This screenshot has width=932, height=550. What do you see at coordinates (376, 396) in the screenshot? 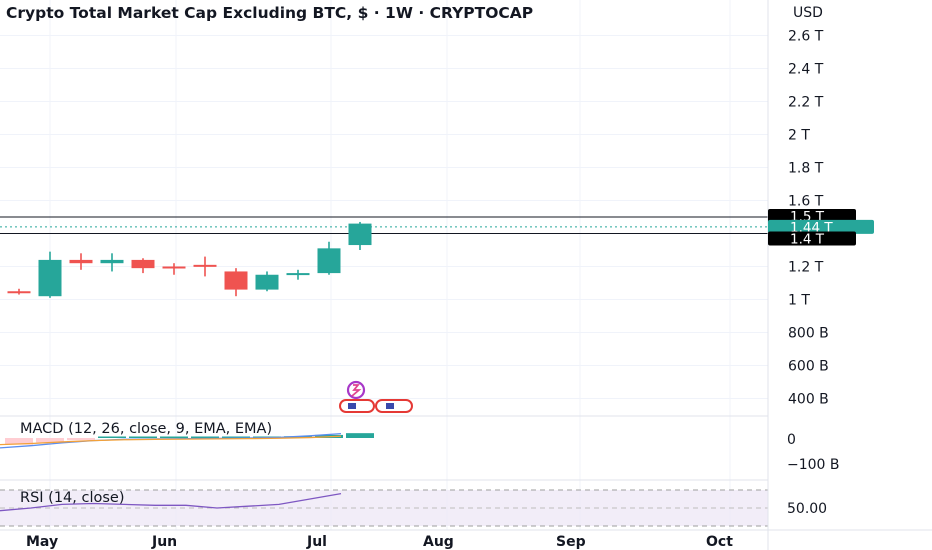
I see `indicator-logo-marks` at bounding box center [376, 396].